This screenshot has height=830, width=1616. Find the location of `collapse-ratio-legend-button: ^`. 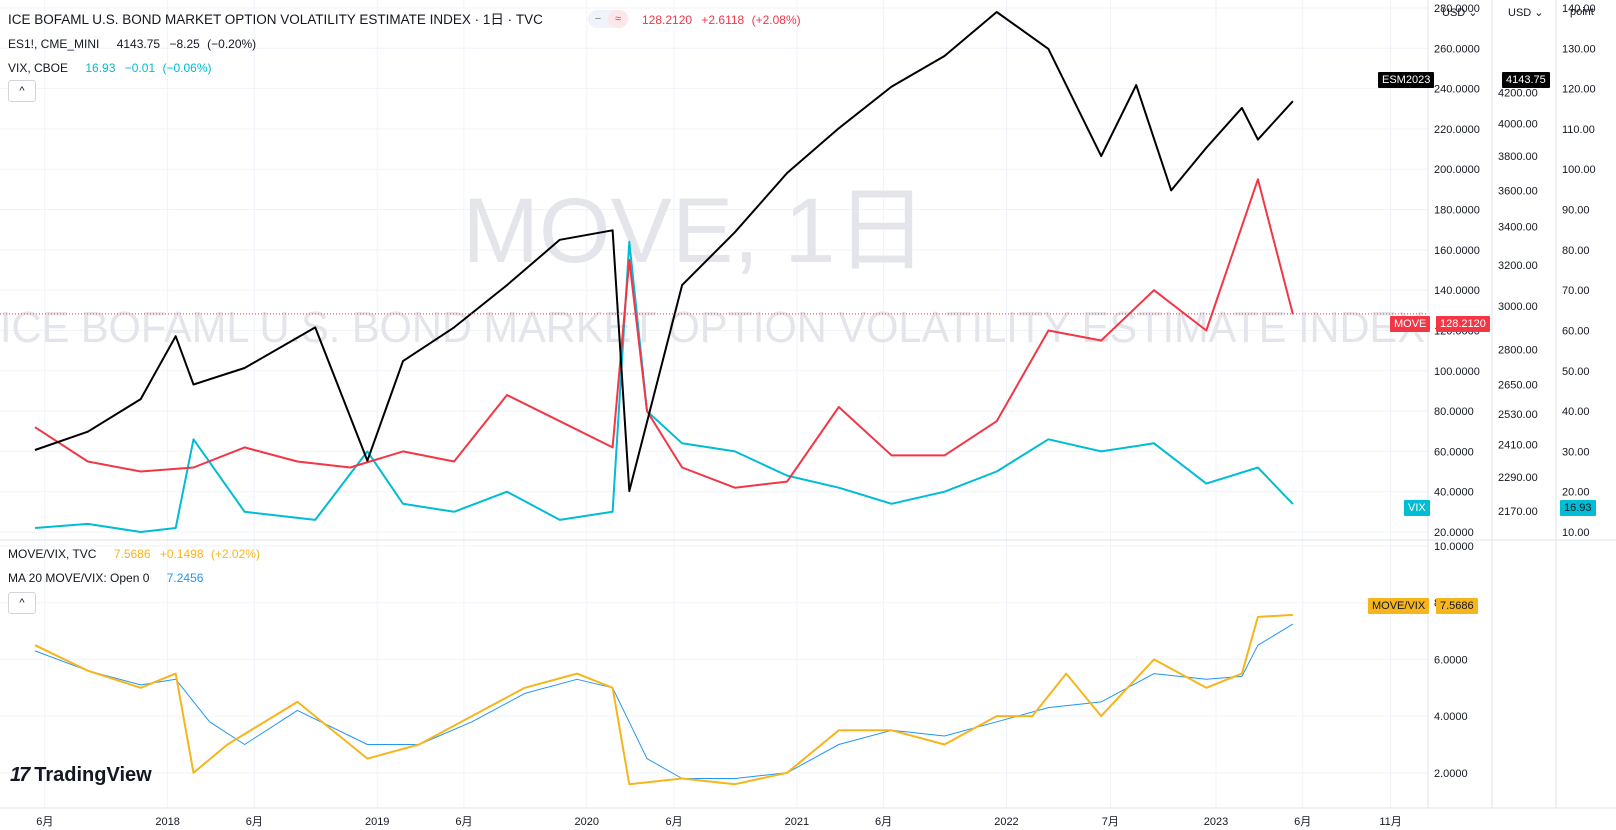

collapse-ratio-legend-button: ^ is located at coordinates (22, 603).